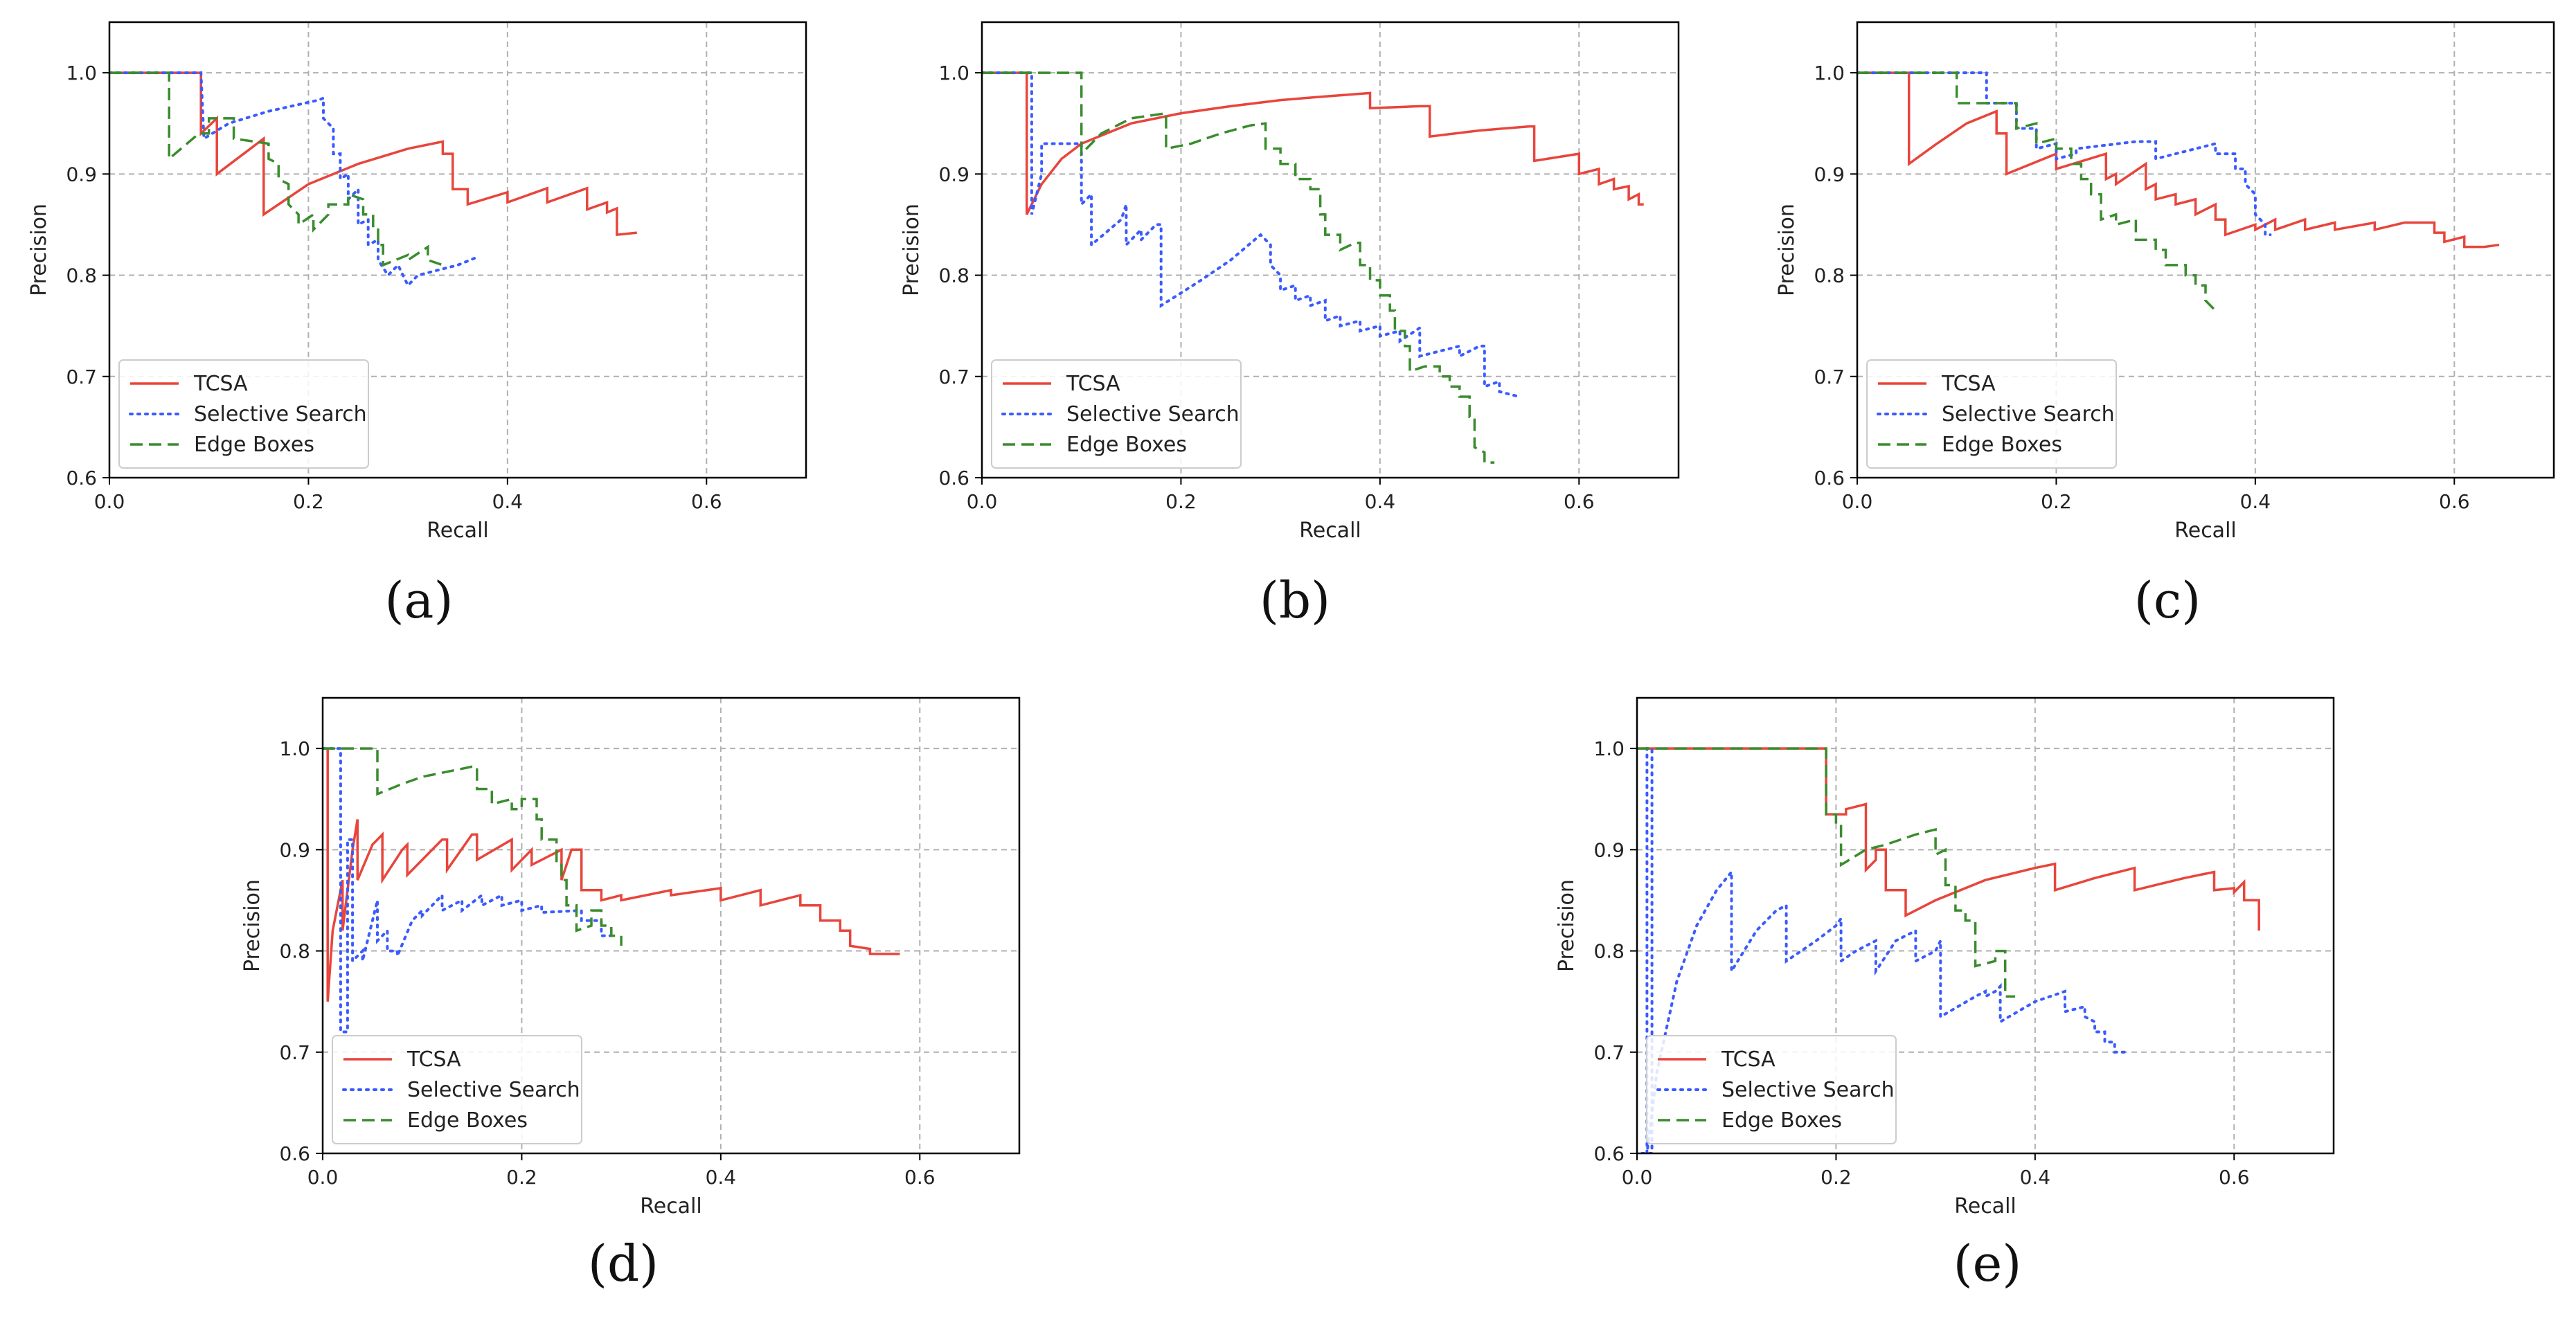 The width and height of the screenshot is (2576, 1332). Describe the element at coordinates (2167, 600) in the screenshot. I see `panel-caption: (c)` at that location.